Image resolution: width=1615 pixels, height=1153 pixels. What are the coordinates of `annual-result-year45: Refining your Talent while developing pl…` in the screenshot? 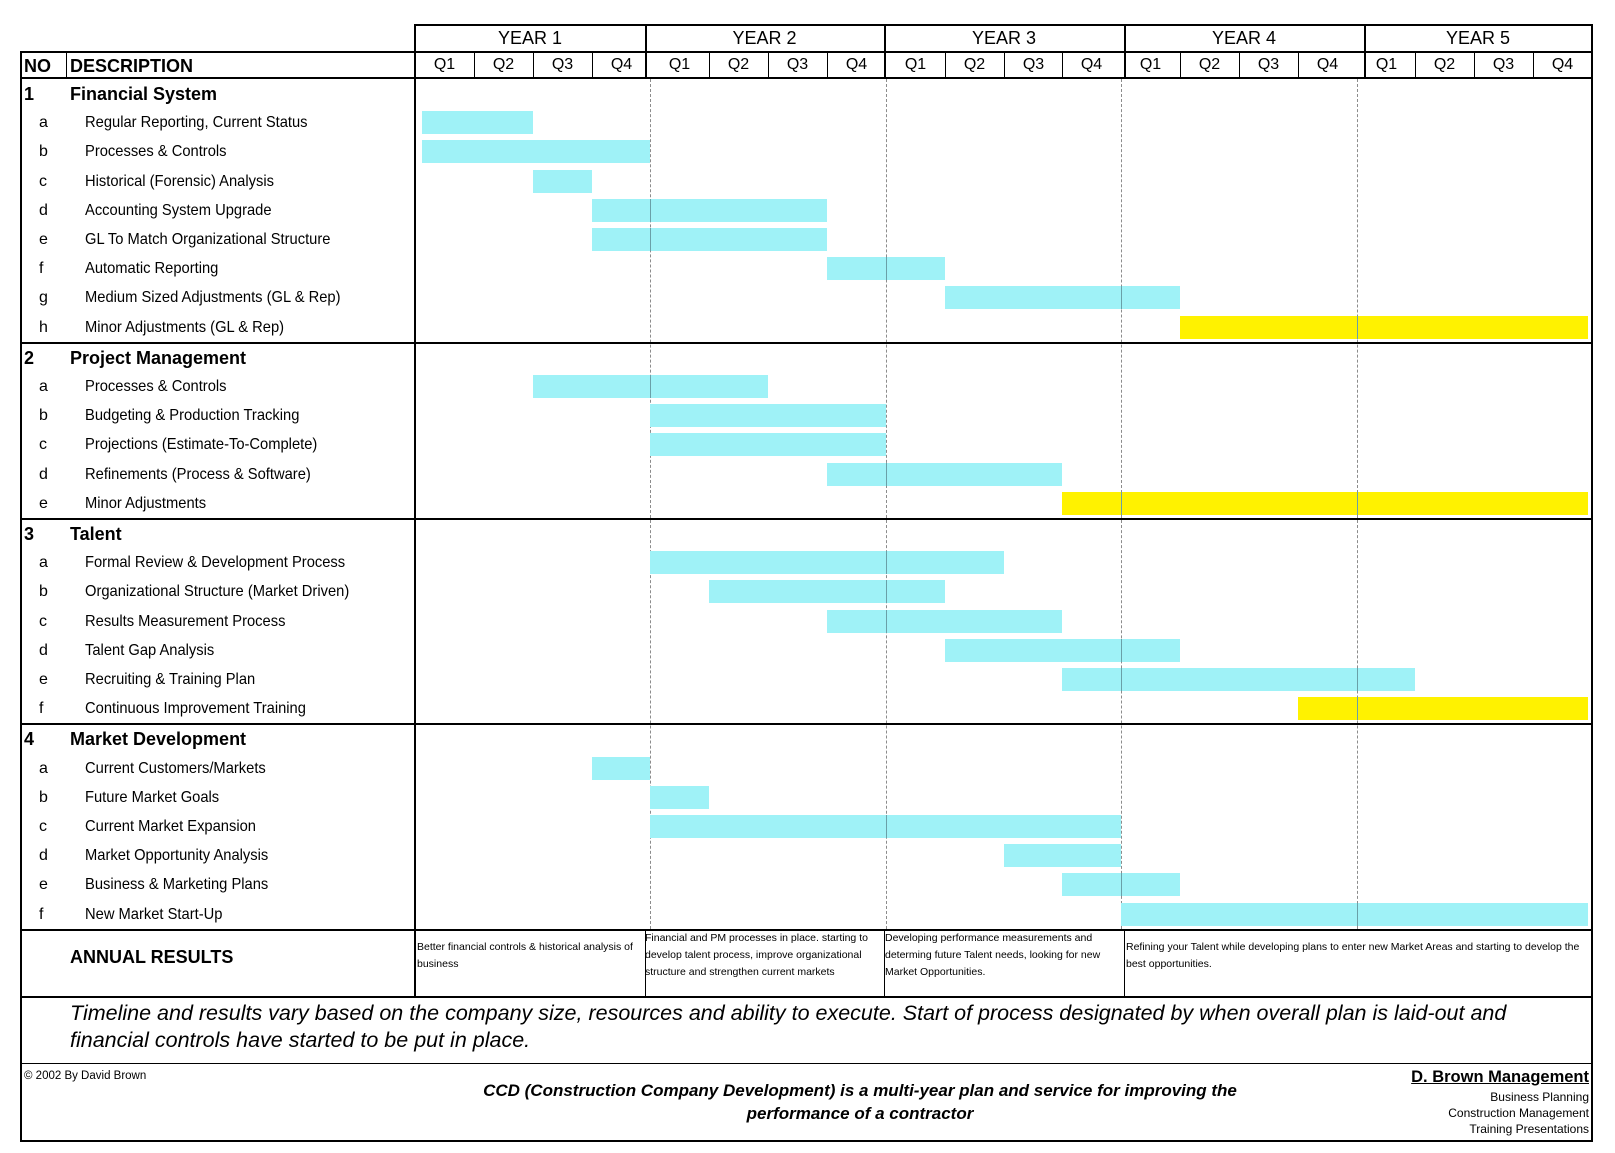 It's located at (1353, 955).